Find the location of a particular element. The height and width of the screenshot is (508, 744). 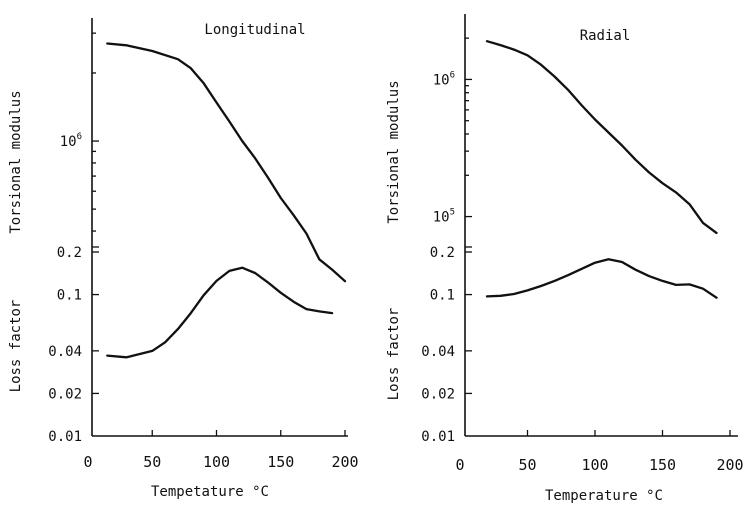

chart-title: Longitudinal is located at coordinates (254, 30).